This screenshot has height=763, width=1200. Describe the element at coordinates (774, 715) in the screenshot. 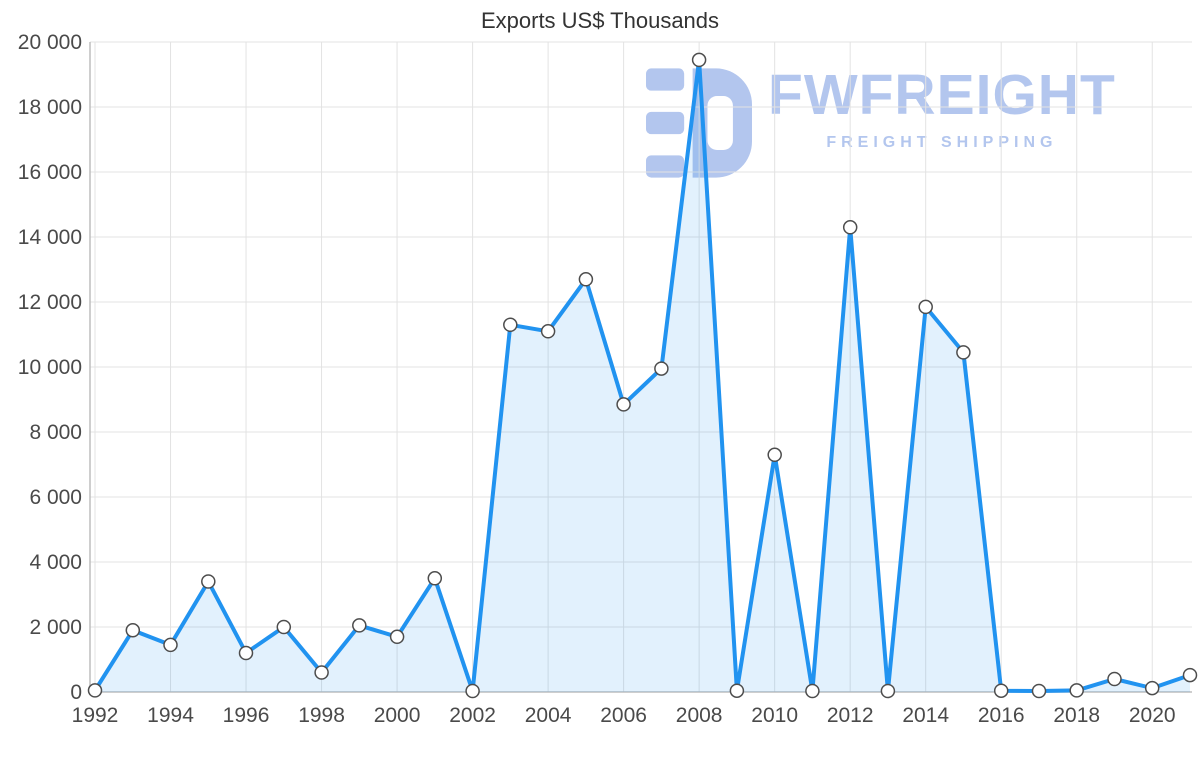

I see `x-tick-label: 2010` at that location.